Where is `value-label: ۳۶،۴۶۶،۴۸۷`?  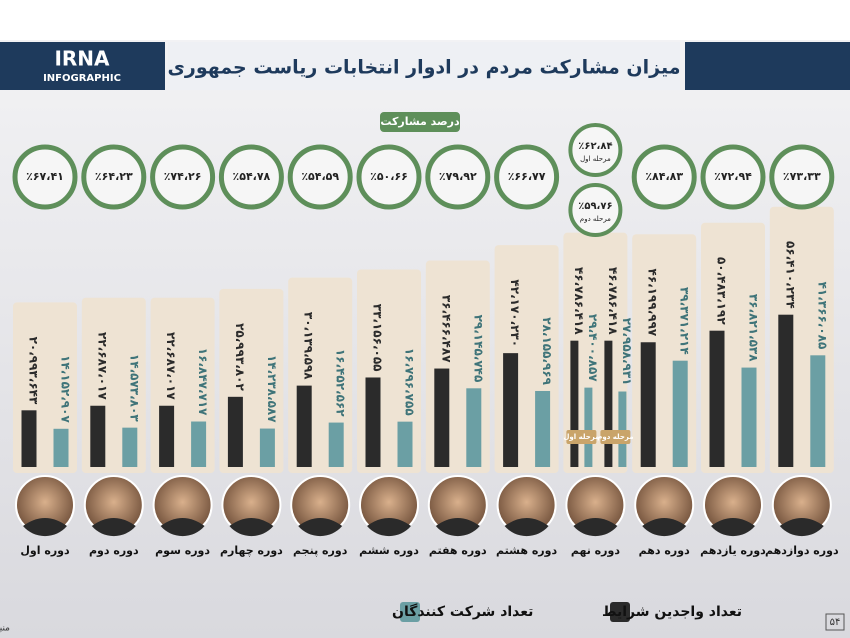 value-label: ۳۶،۴۶۶،۴۸۷ is located at coordinates (446, 329).